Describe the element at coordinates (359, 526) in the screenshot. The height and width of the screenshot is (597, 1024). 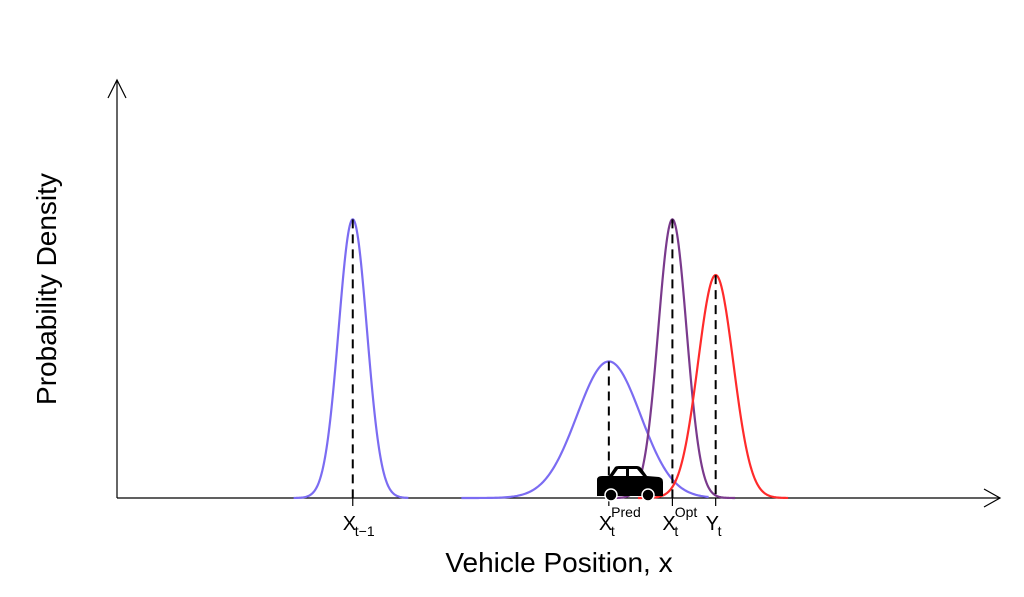
I see `prior-mean-label: Xt−1` at that location.